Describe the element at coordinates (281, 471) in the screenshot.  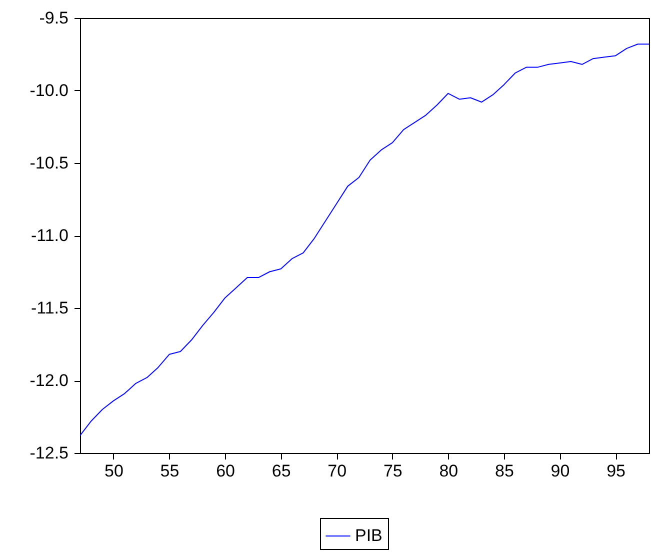
I see `x-tick-label: 65` at that location.